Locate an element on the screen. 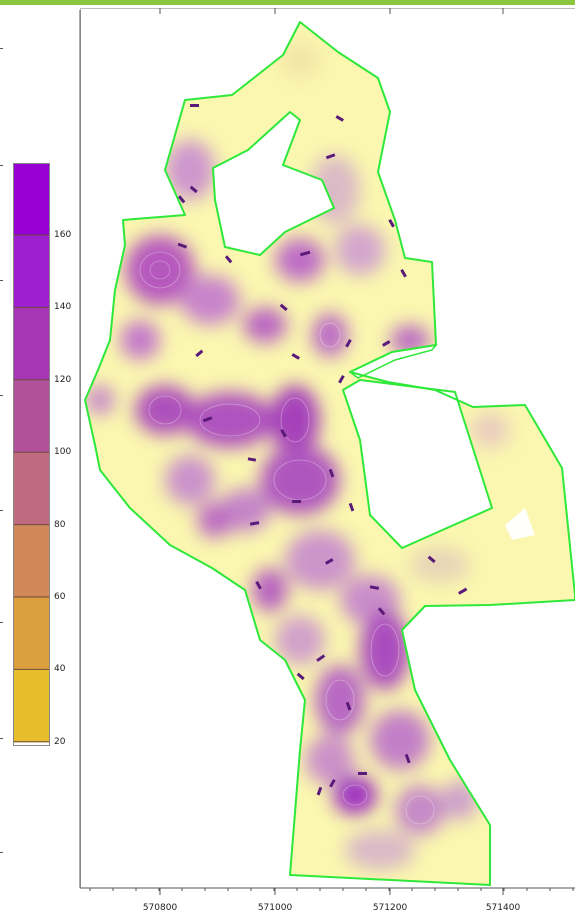  legend-label-80: 80 is located at coordinates (60, 524).